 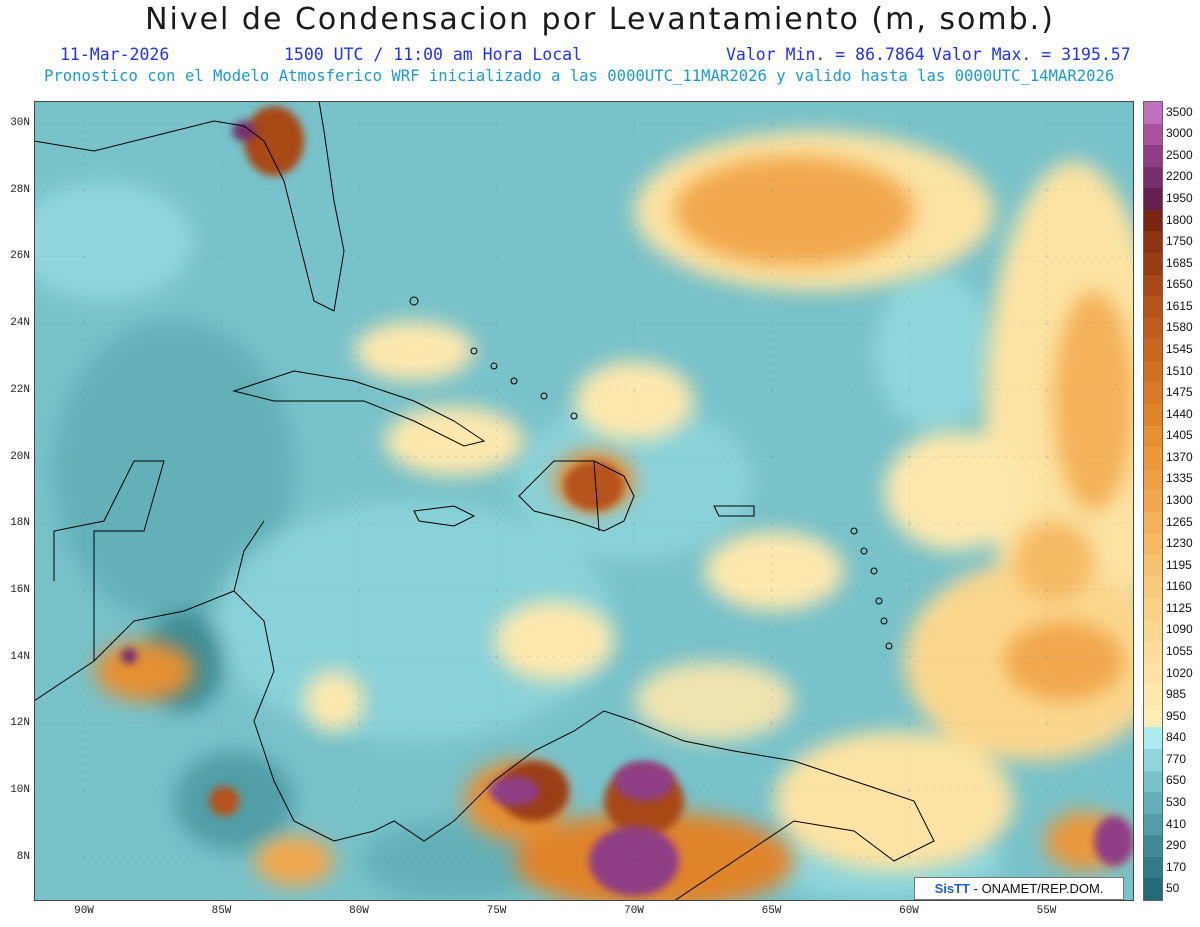 What do you see at coordinates (20, 523) in the screenshot?
I see `lat-tick-label: 18N` at bounding box center [20, 523].